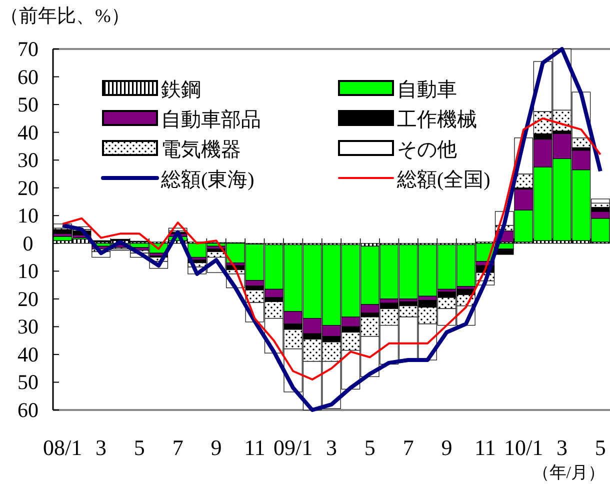 Image resolution: width=610 pixels, height=484 pixels. What do you see at coordinates (65, 16) in the screenshot?
I see `y-axis-title: （前年比、%）` at bounding box center [65, 16].